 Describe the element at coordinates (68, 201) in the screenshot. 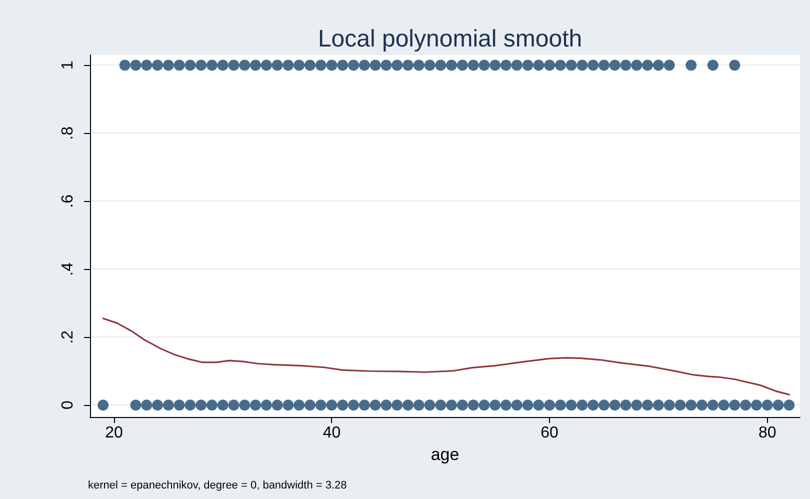

I see `y-tick-label: .6` at that location.